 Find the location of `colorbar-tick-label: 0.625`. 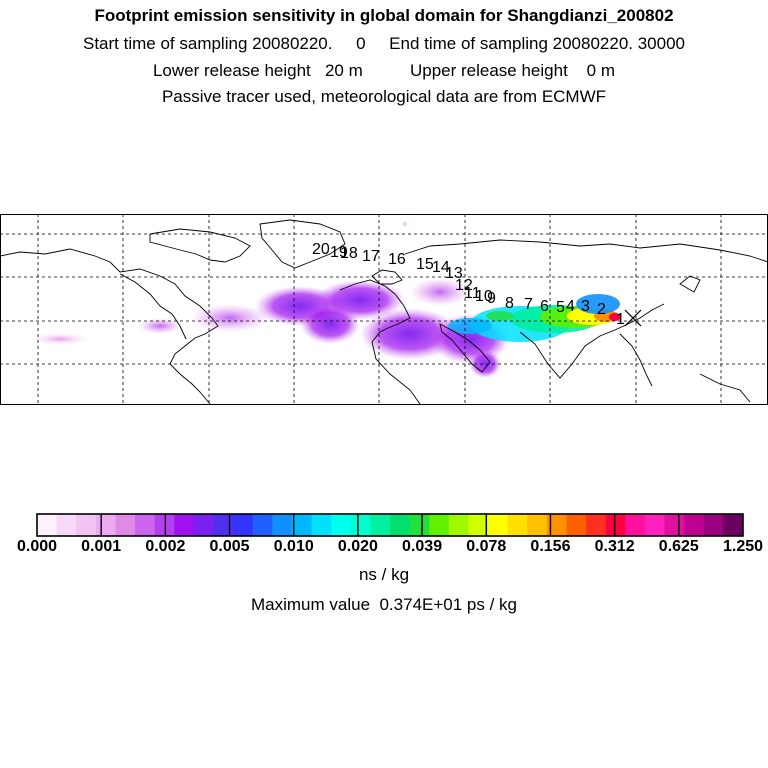

colorbar-tick-label: 0.625 is located at coordinates (678, 546).